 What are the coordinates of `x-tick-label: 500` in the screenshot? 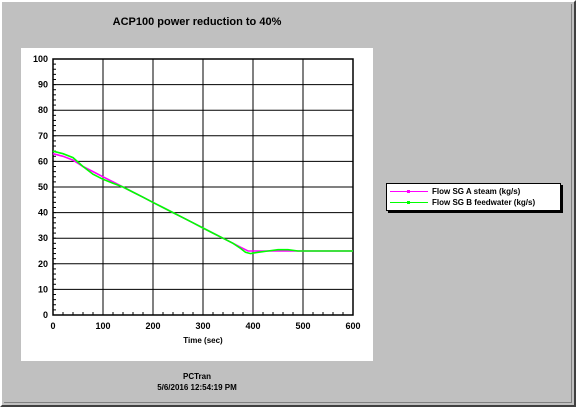 It's located at (302, 326).